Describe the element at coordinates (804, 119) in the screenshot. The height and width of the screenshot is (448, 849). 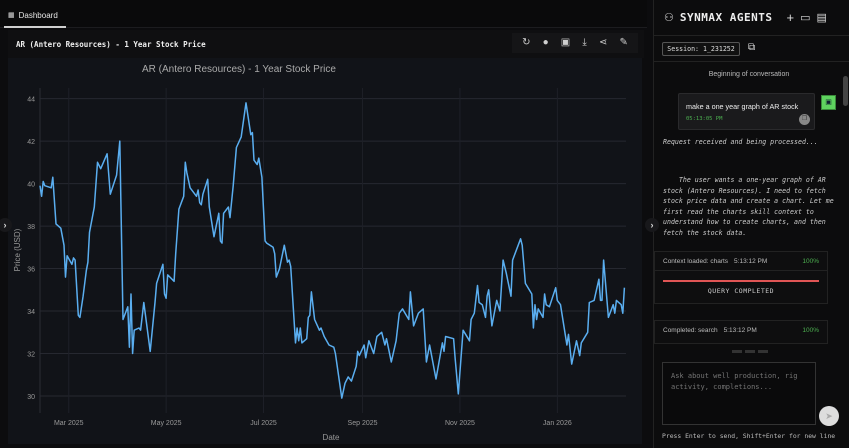
I see `copy-message-icon: ❐` at that location.